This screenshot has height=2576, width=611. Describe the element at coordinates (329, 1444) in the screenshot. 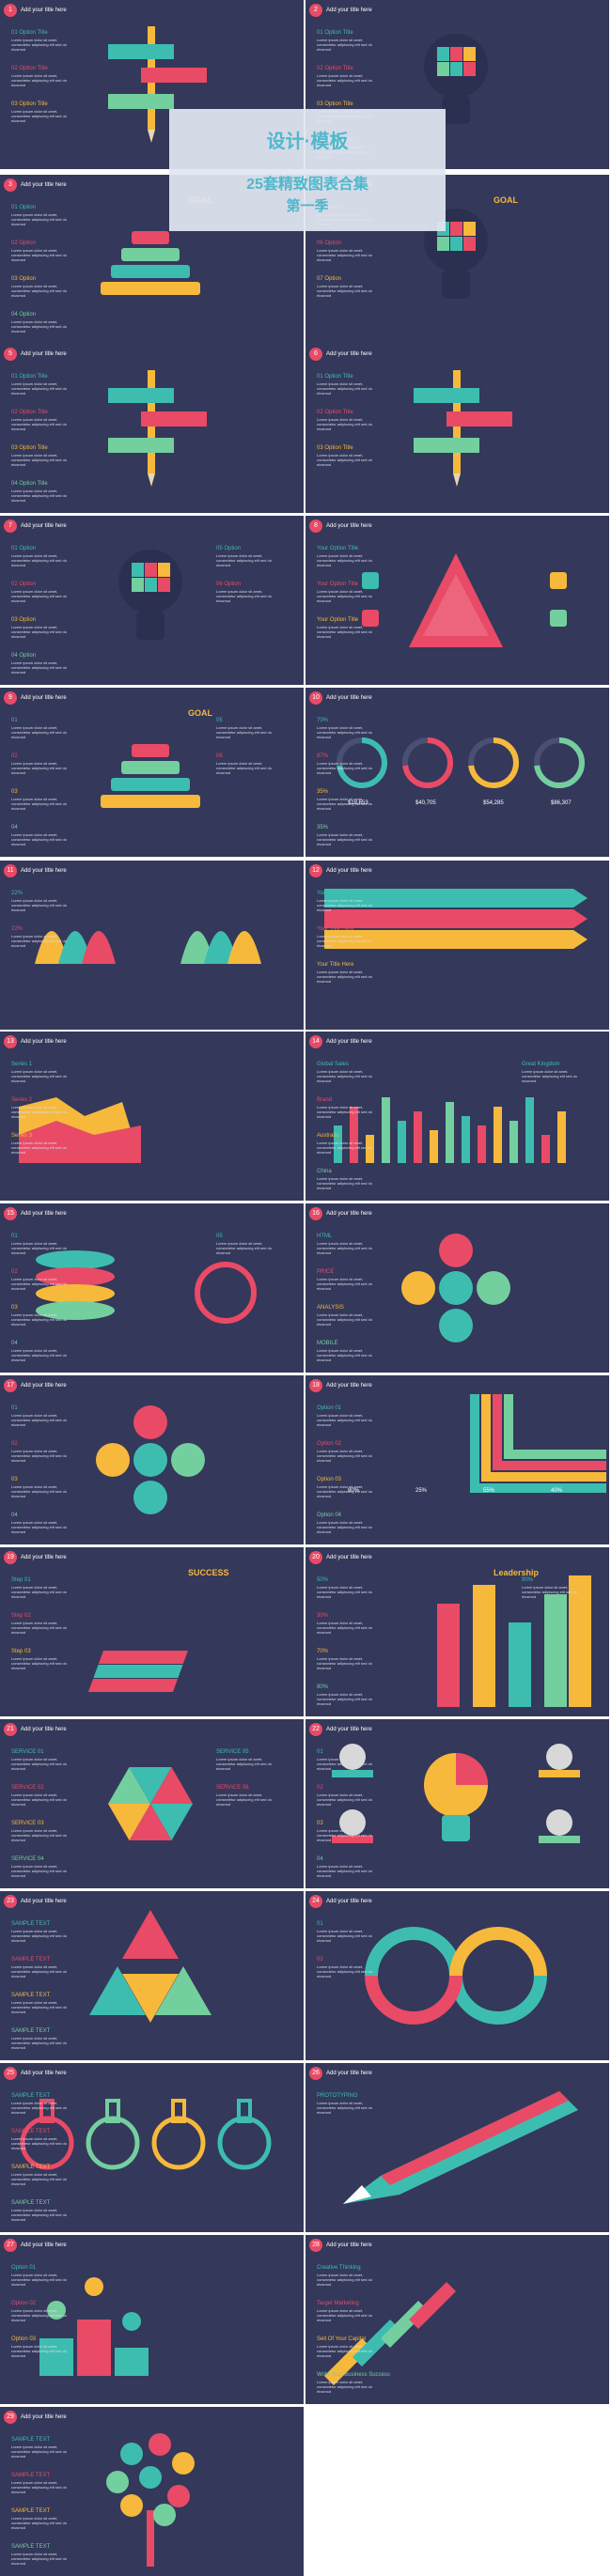

I see `slide-label: Option 02` at that location.